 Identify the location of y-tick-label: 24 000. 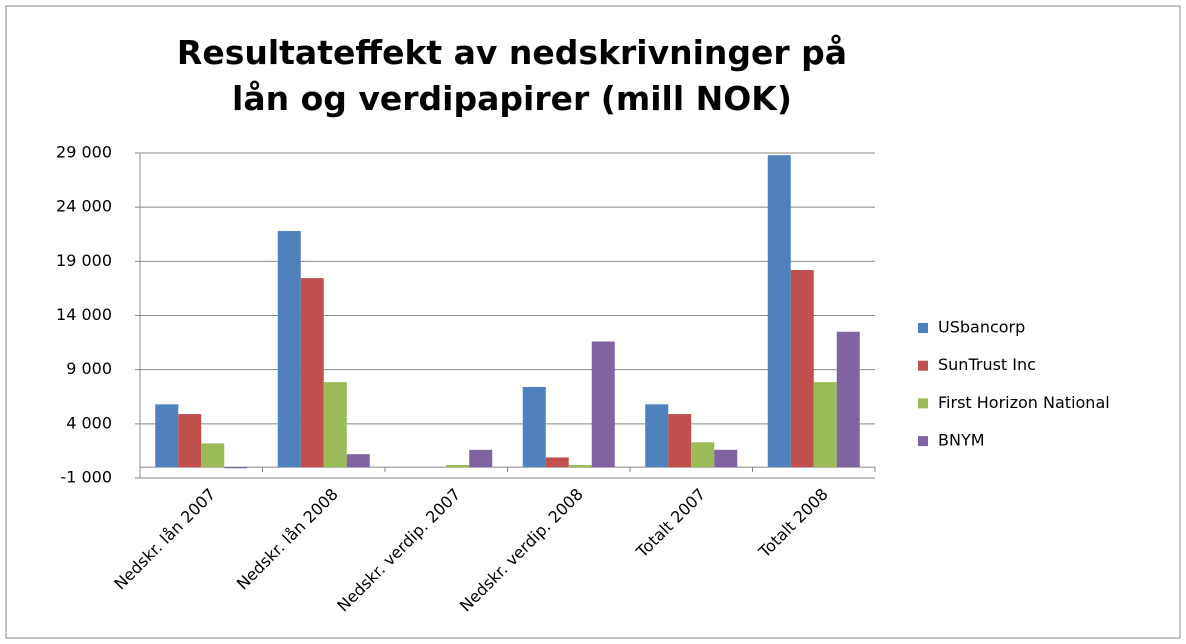
(84, 206).